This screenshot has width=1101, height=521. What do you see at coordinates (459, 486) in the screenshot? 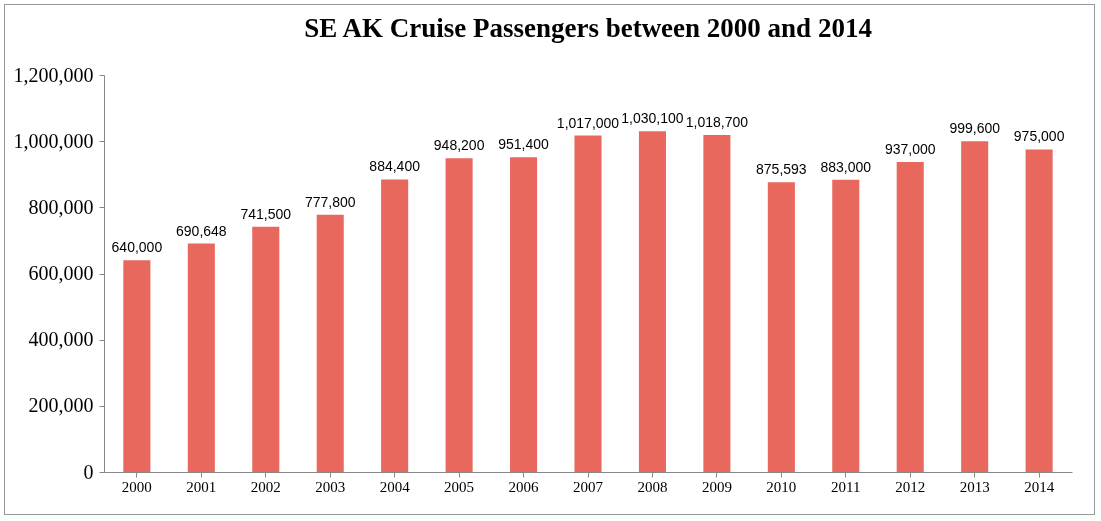
I see `x-tick-label: 2005` at bounding box center [459, 486].